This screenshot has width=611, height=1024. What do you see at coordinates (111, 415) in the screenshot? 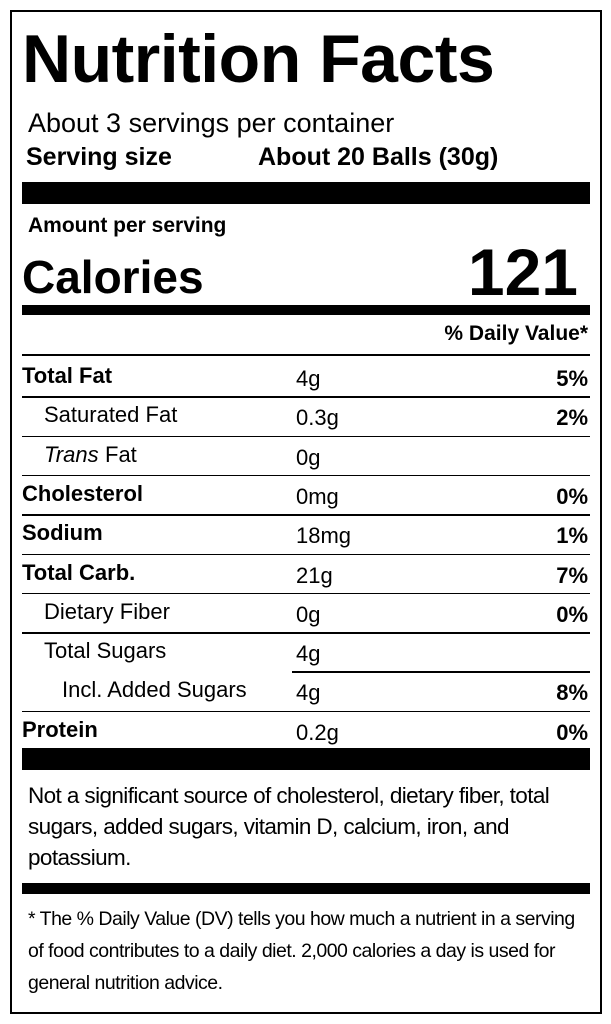
I see `nutrient-name: Saturated Fat` at bounding box center [111, 415].